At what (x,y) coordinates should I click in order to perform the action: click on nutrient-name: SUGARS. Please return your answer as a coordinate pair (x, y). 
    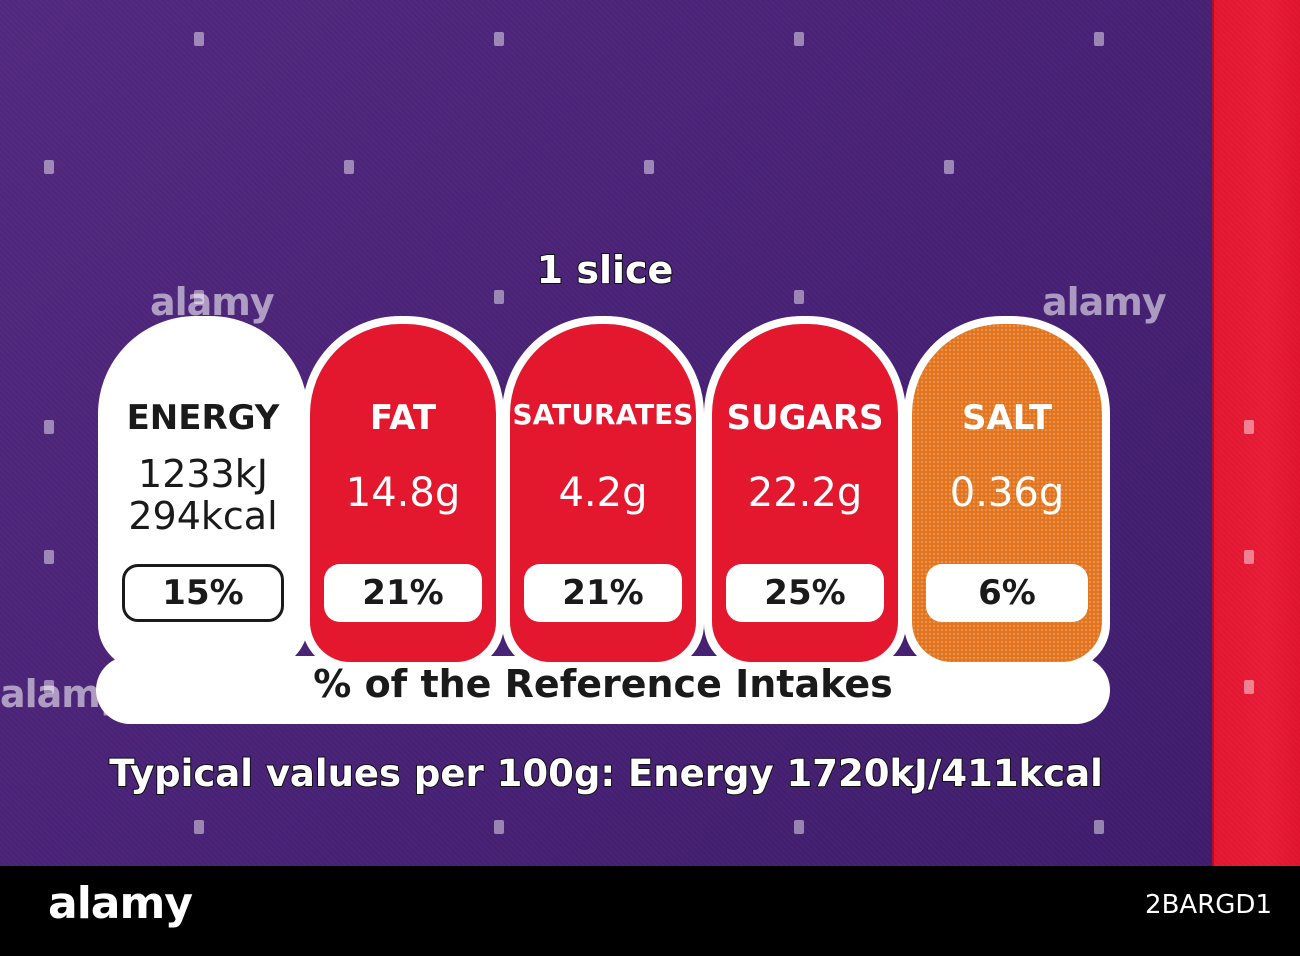
    Looking at the image, I should click on (805, 418).